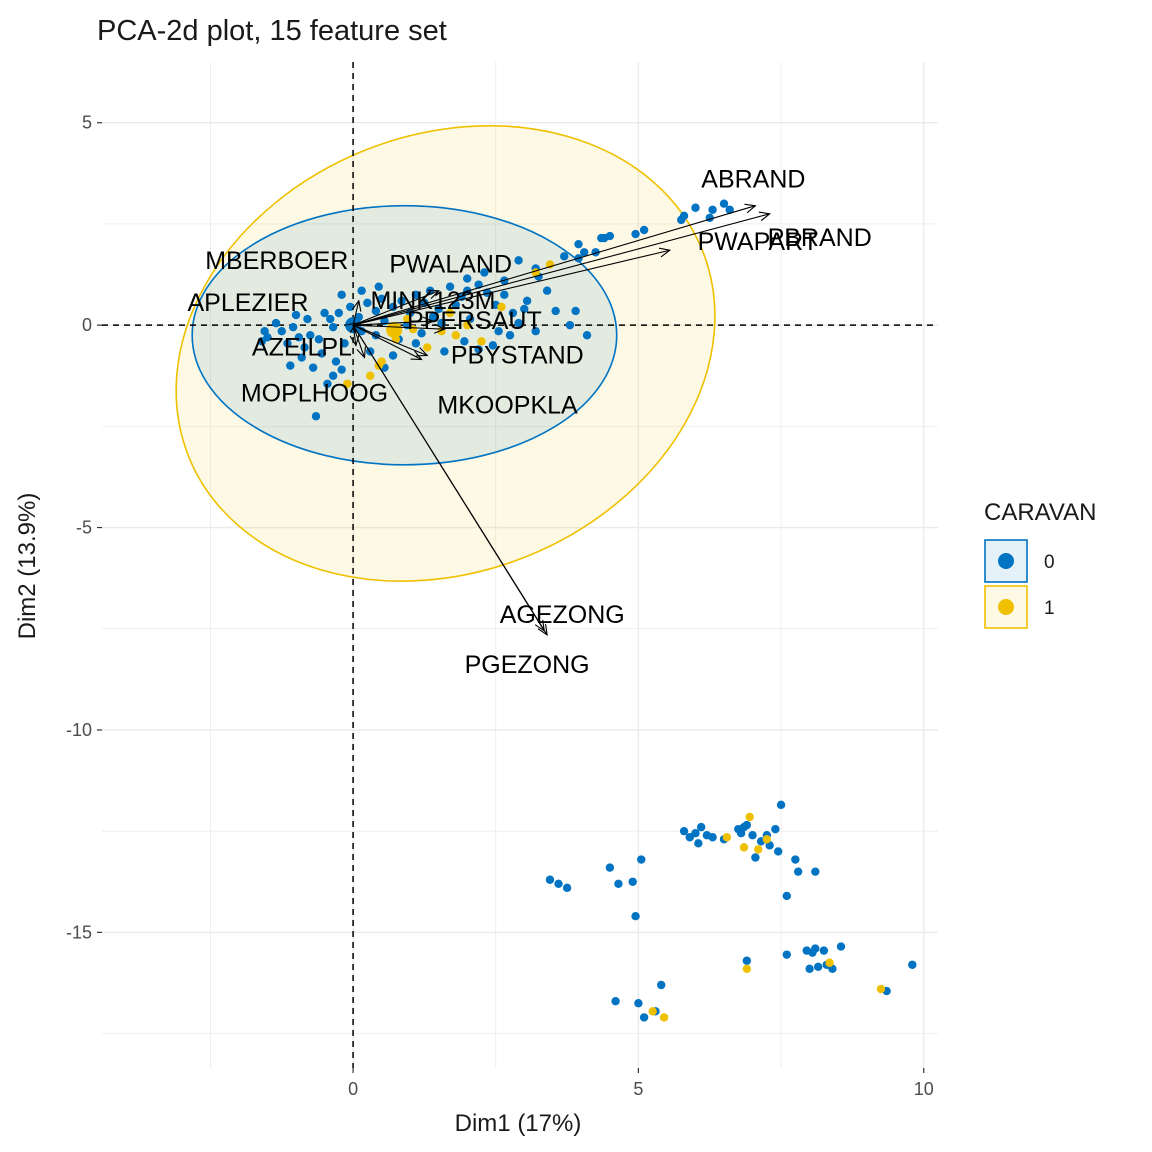 This screenshot has width=1152, height=1152. What do you see at coordinates (517, 356) in the screenshot?
I see `variable-label-pbystand: PBYSTAND` at bounding box center [517, 356].